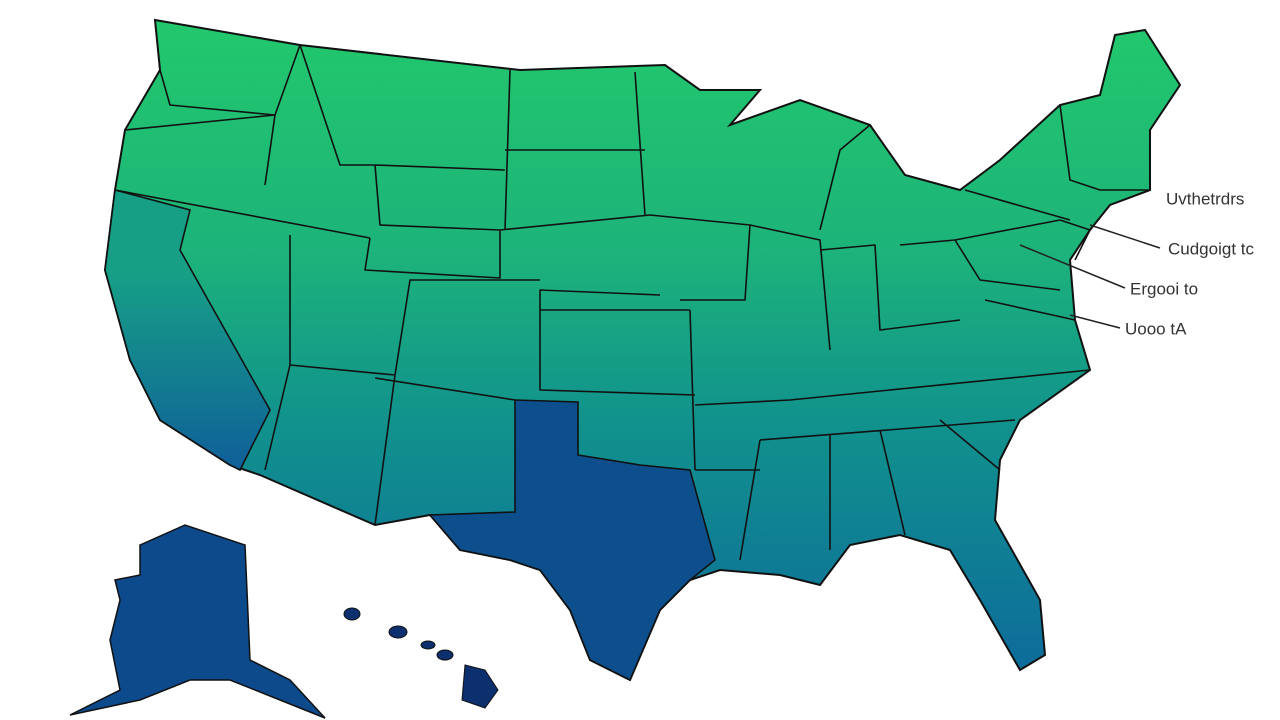  I want to click on map-label: Cudgoigt tc, so click(1211, 248).